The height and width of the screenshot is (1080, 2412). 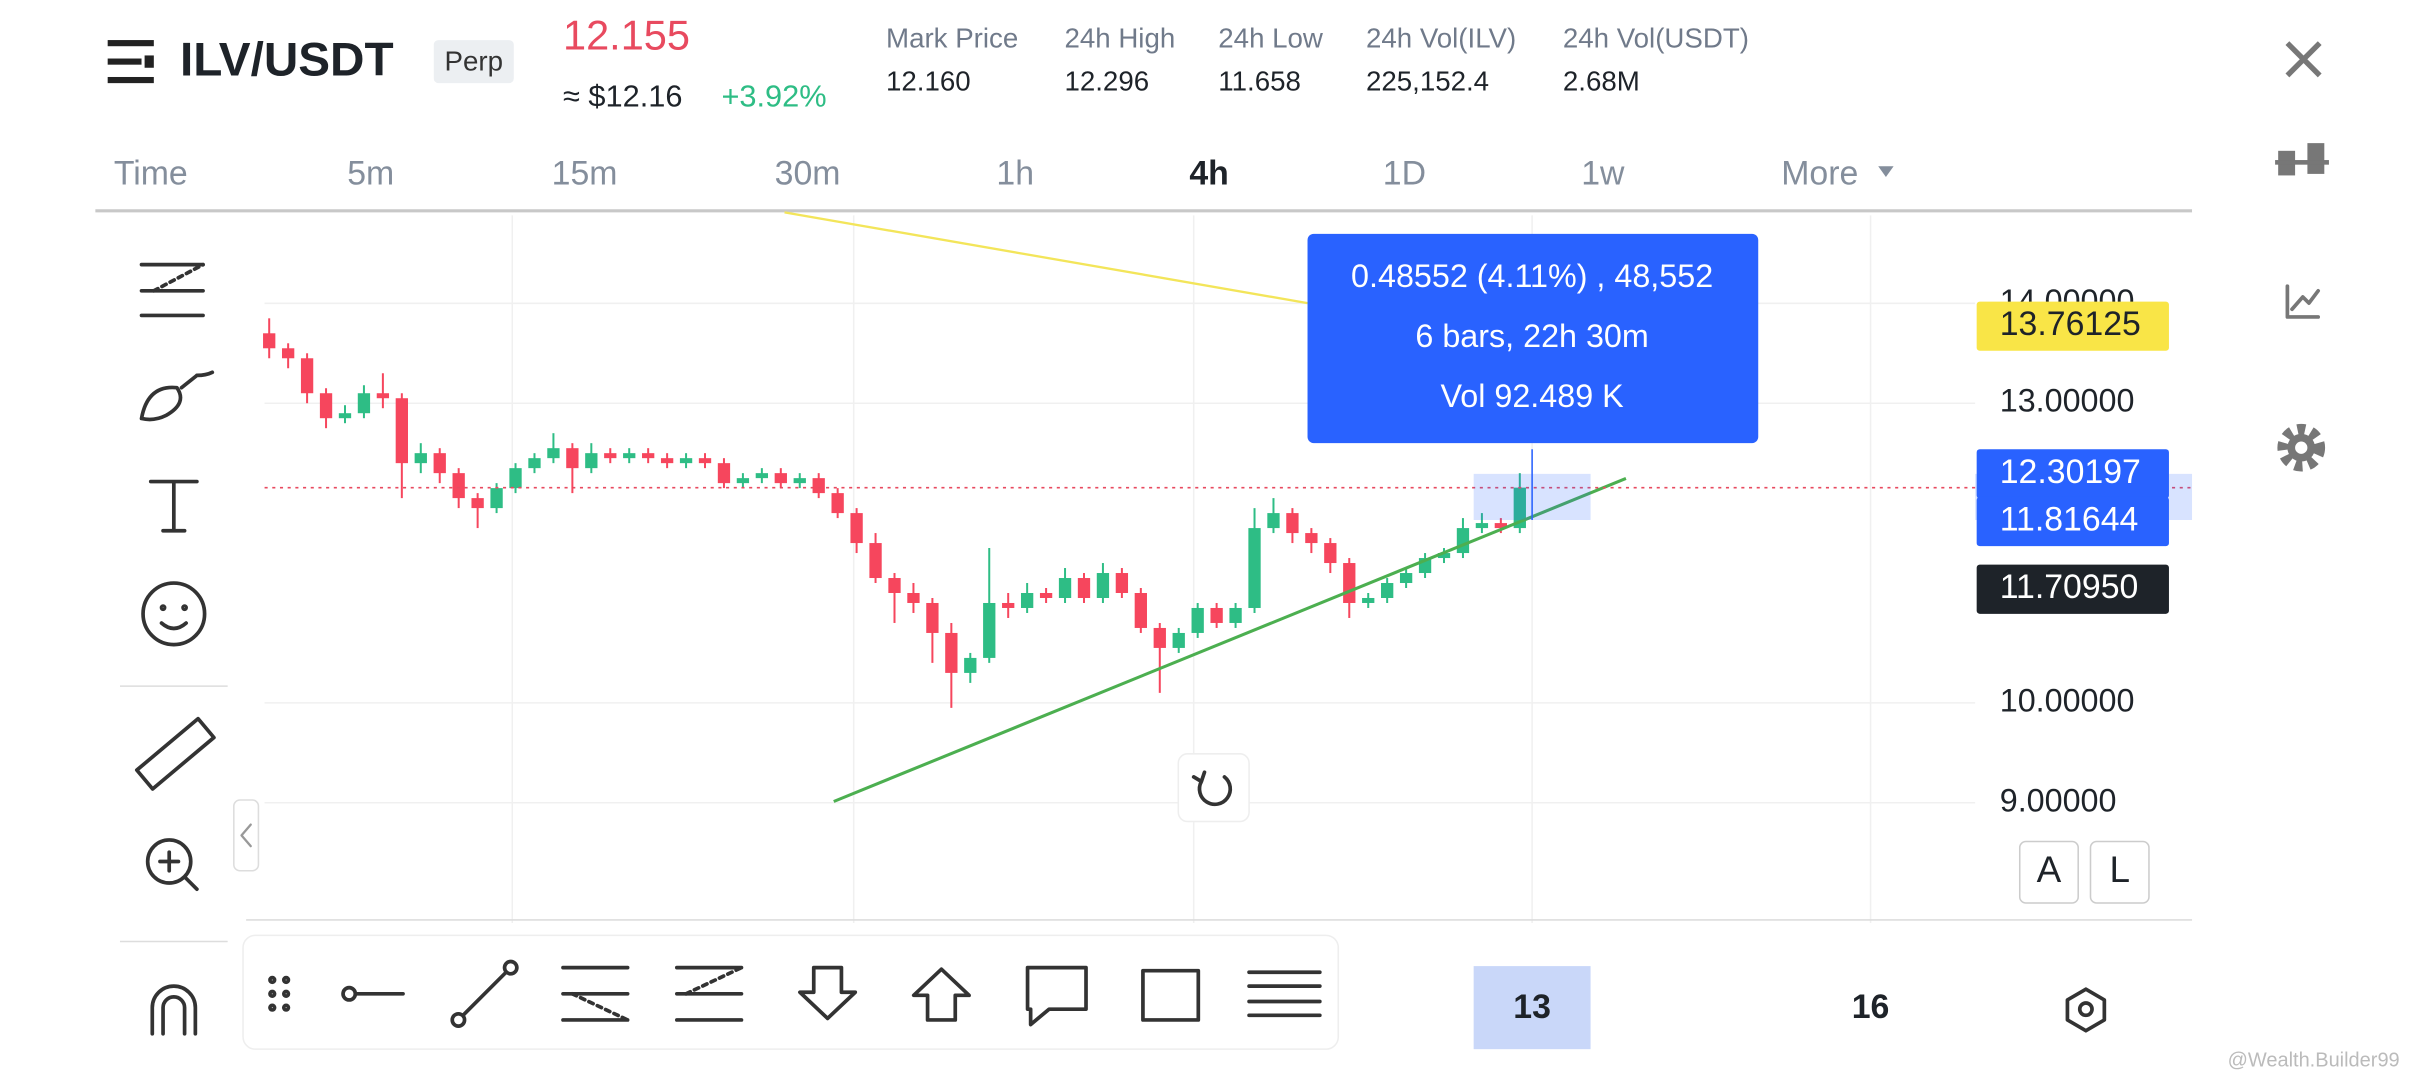 What do you see at coordinates (1259, 80) in the screenshot?
I see `stat-value: 11.658` at bounding box center [1259, 80].